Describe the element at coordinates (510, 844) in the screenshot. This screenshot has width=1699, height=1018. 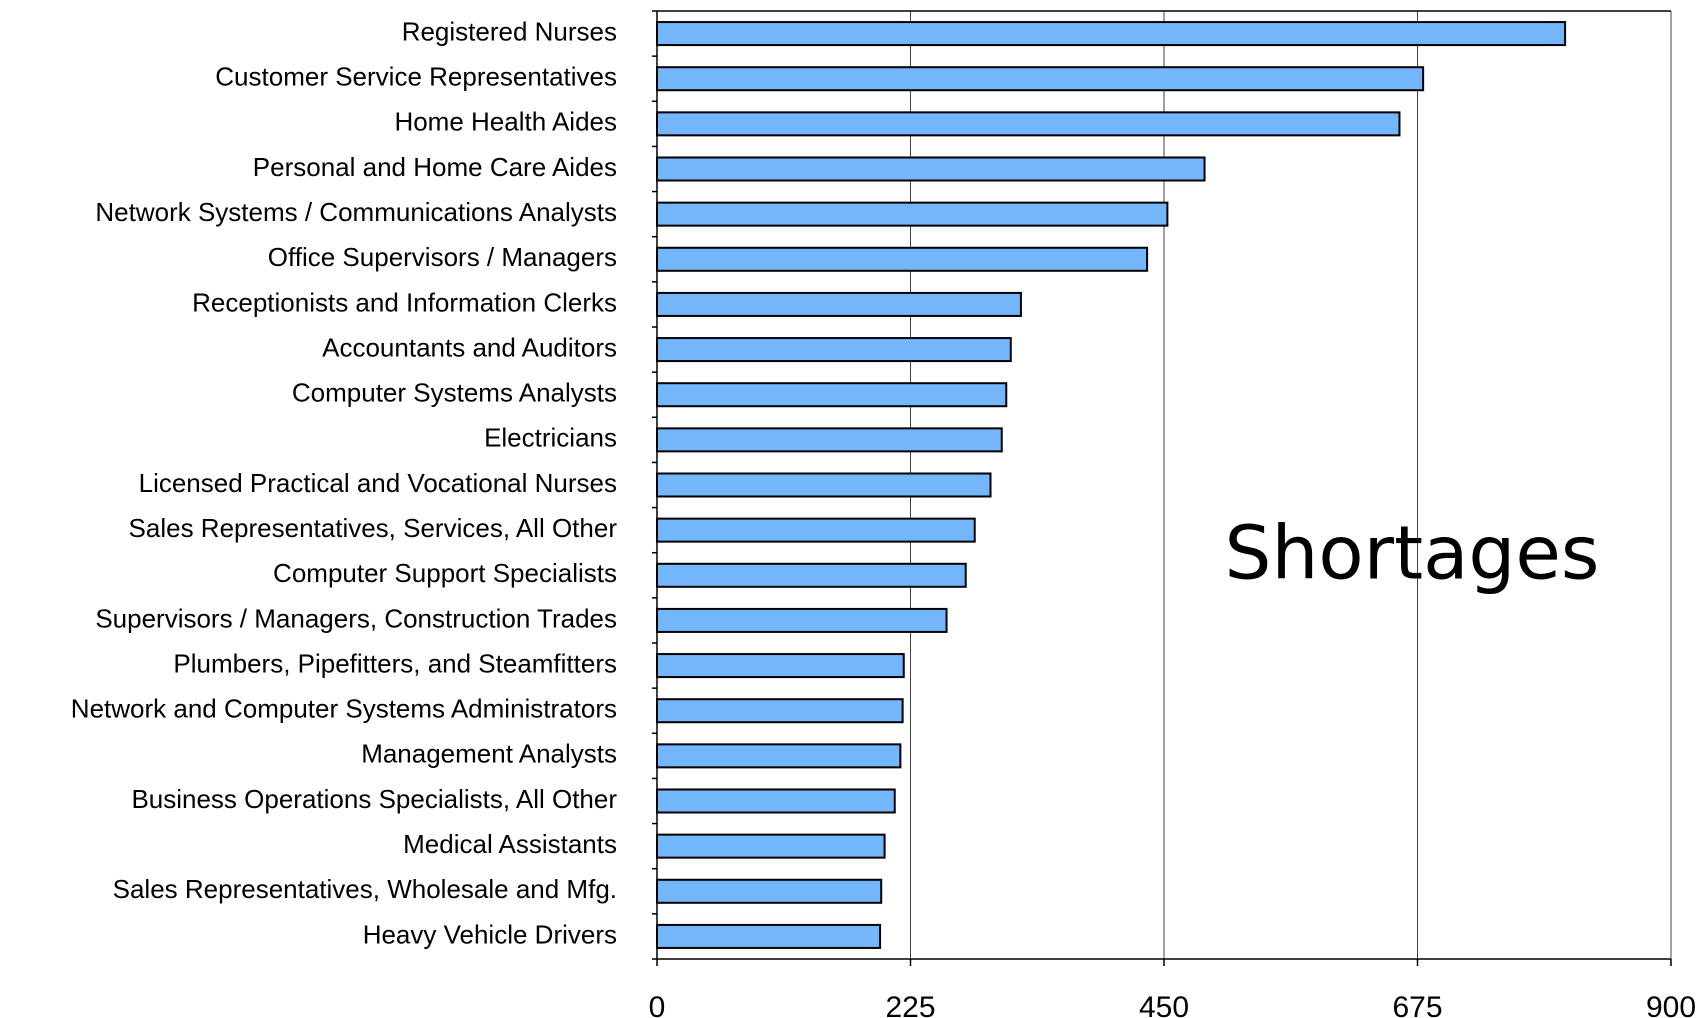
I see `y-tick-label: Medical Assistants` at that location.